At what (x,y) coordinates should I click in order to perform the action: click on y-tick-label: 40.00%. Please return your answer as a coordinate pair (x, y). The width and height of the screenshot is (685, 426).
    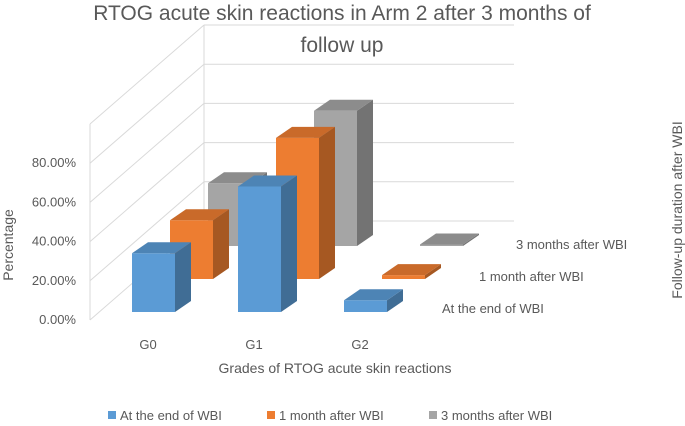
    Looking at the image, I should click on (54, 241).